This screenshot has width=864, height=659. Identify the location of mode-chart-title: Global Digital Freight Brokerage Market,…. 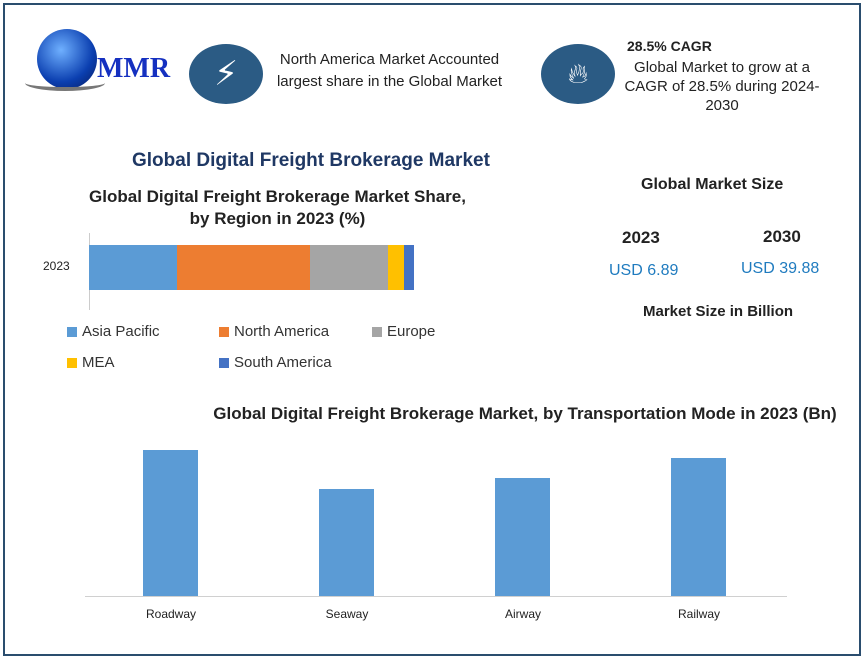
(525, 413).